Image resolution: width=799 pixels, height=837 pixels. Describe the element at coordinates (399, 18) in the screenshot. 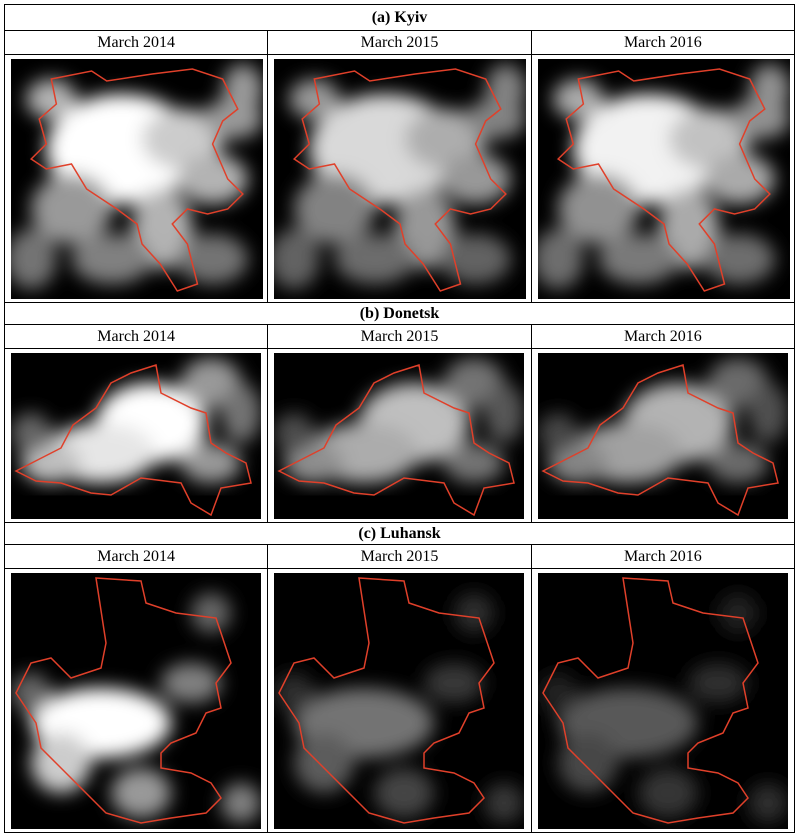

I see `section-title-kyiv: (a) Kyiv` at that location.